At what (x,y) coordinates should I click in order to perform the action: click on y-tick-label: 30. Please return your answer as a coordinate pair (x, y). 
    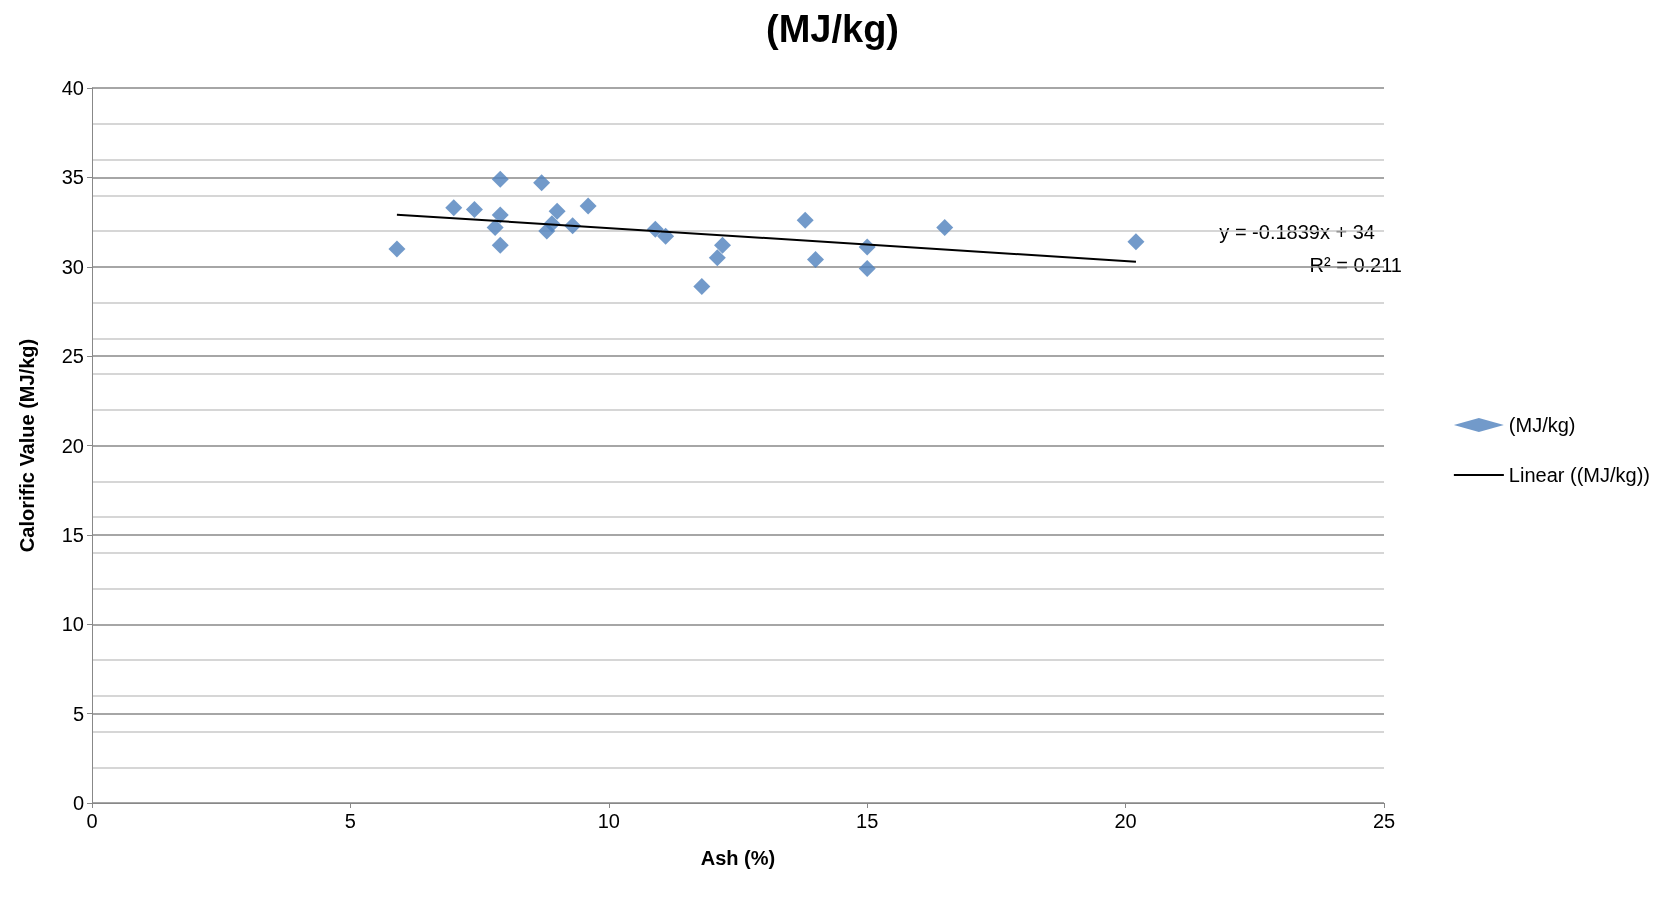
    Looking at the image, I should click on (72, 266).